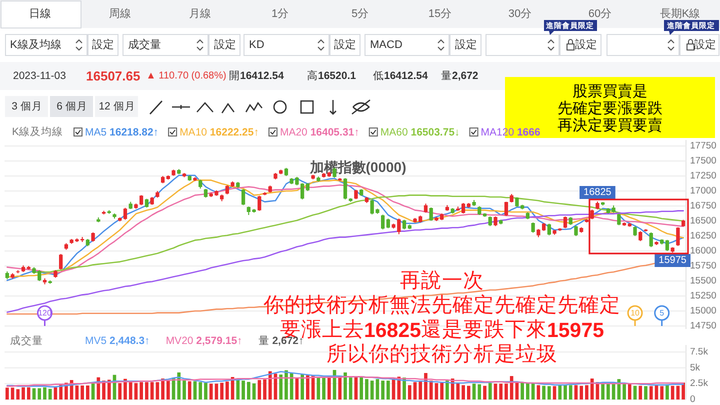  Describe the element at coordinates (703, 311) in the screenshot. I see `y-tick-label: 15000` at that location.